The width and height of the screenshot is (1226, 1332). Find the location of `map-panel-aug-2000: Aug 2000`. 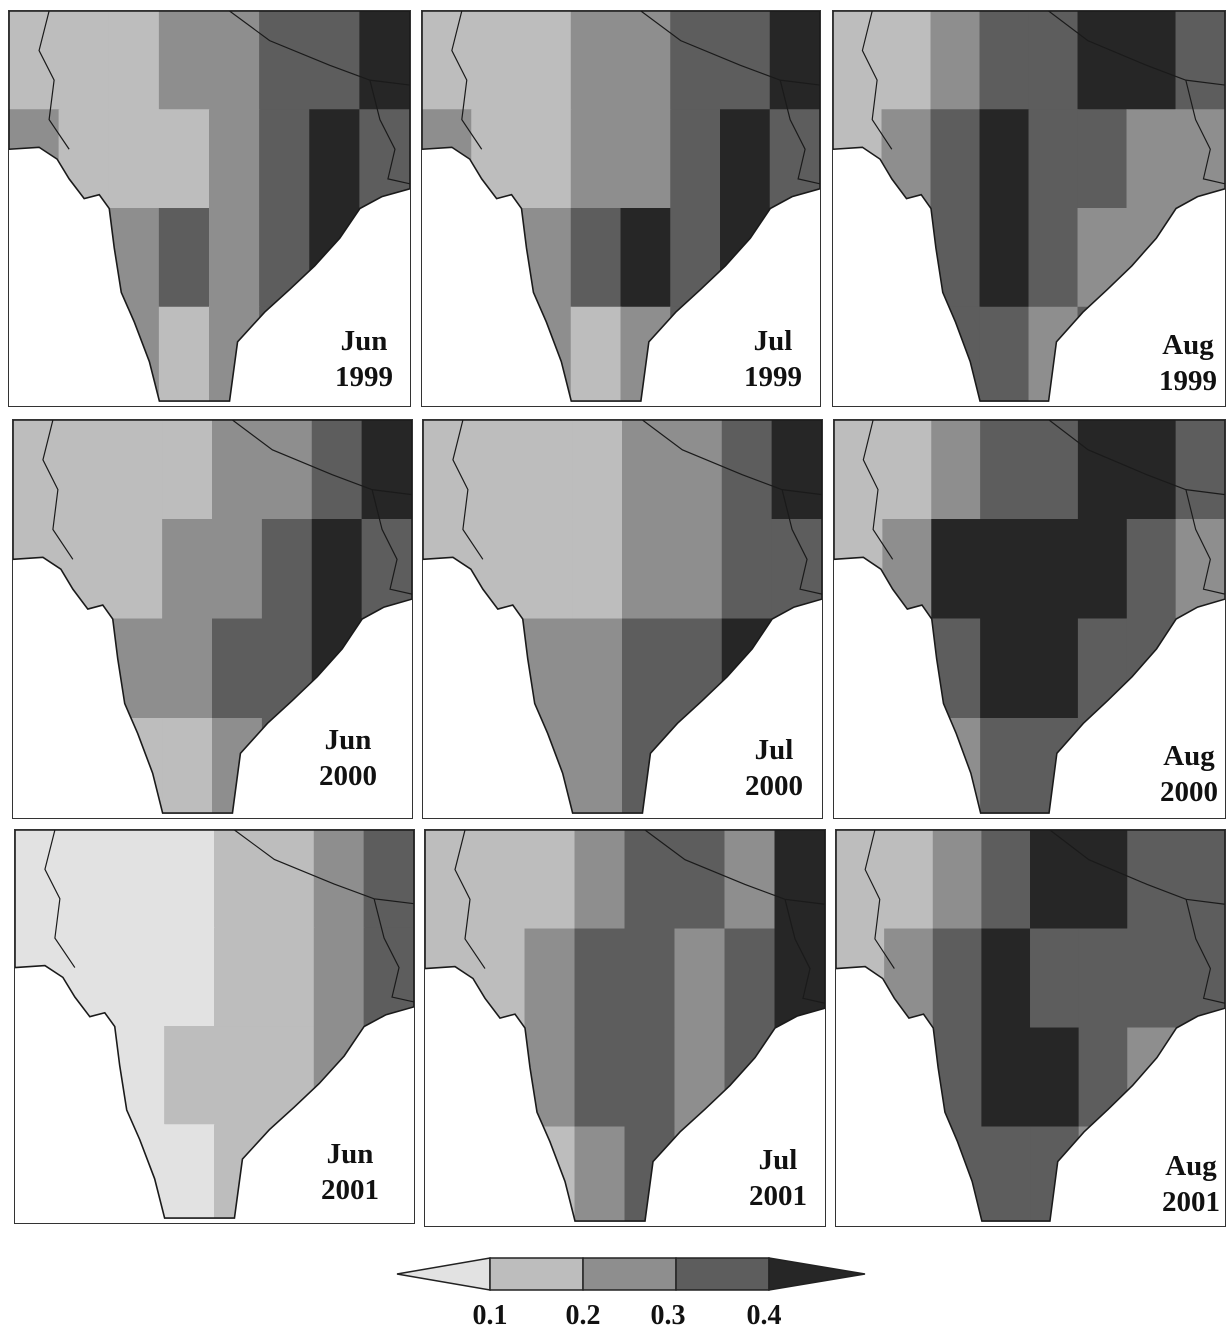

map-panel-aug-2000: Aug 2000 is located at coordinates (1029, 619).